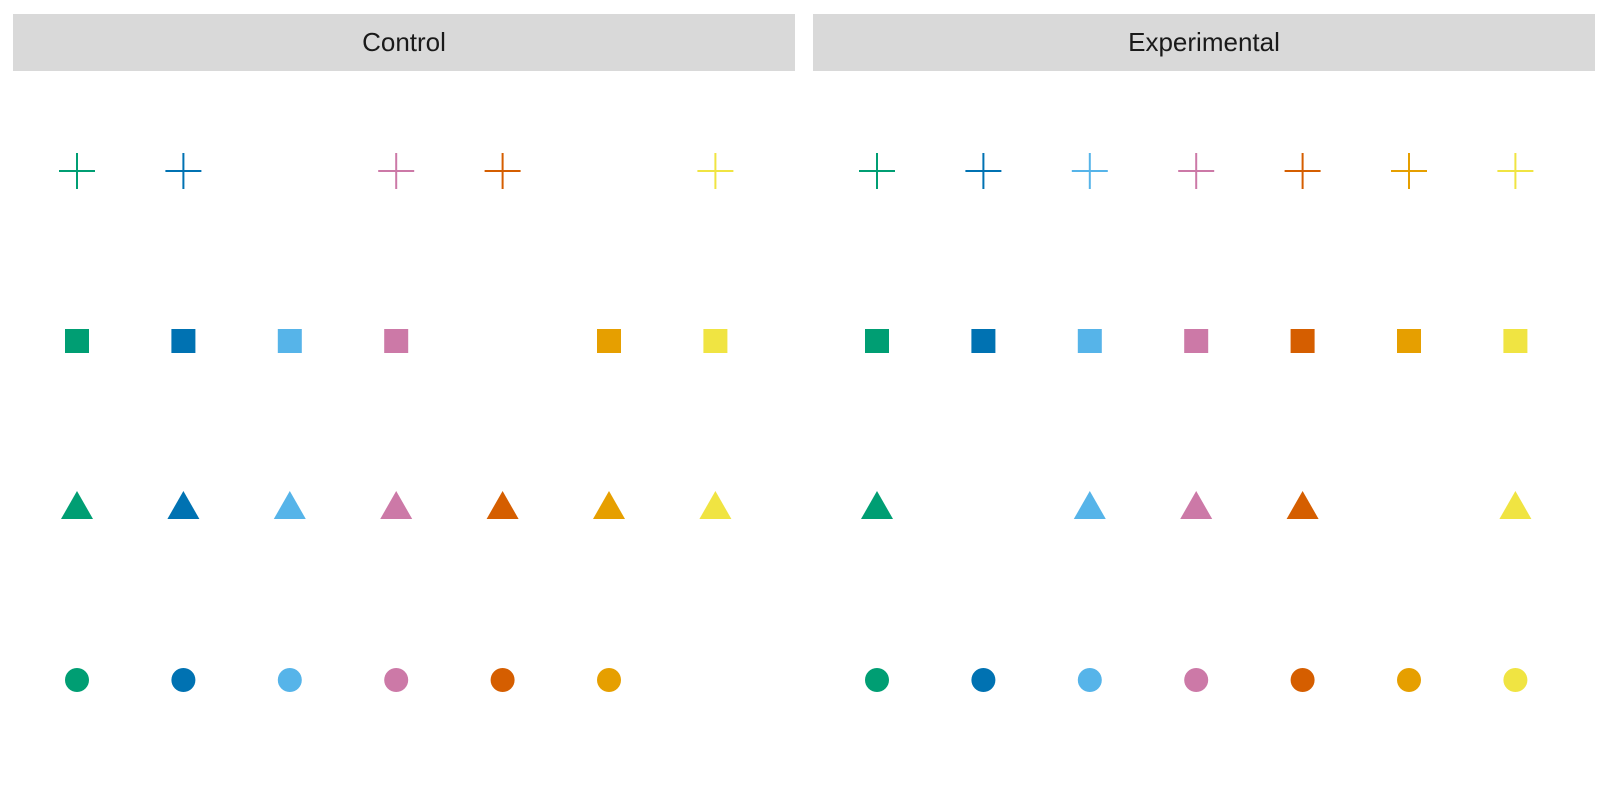 The width and height of the screenshot is (1602, 786). What do you see at coordinates (1204, 42) in the screenshot?
I see `facet-strip-label: Experimental` at bounding box center [1204, 42].